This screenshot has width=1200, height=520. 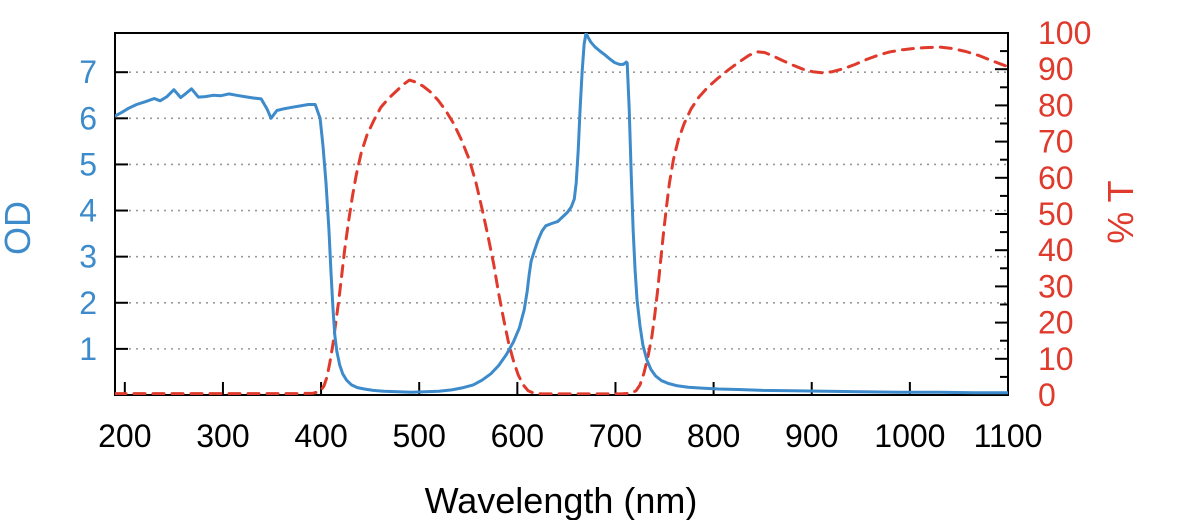 What do you see at coordinates (1120, 211) in the screenshot?
I see `right-axis-title: % T` at bounding box center [1120, 211].